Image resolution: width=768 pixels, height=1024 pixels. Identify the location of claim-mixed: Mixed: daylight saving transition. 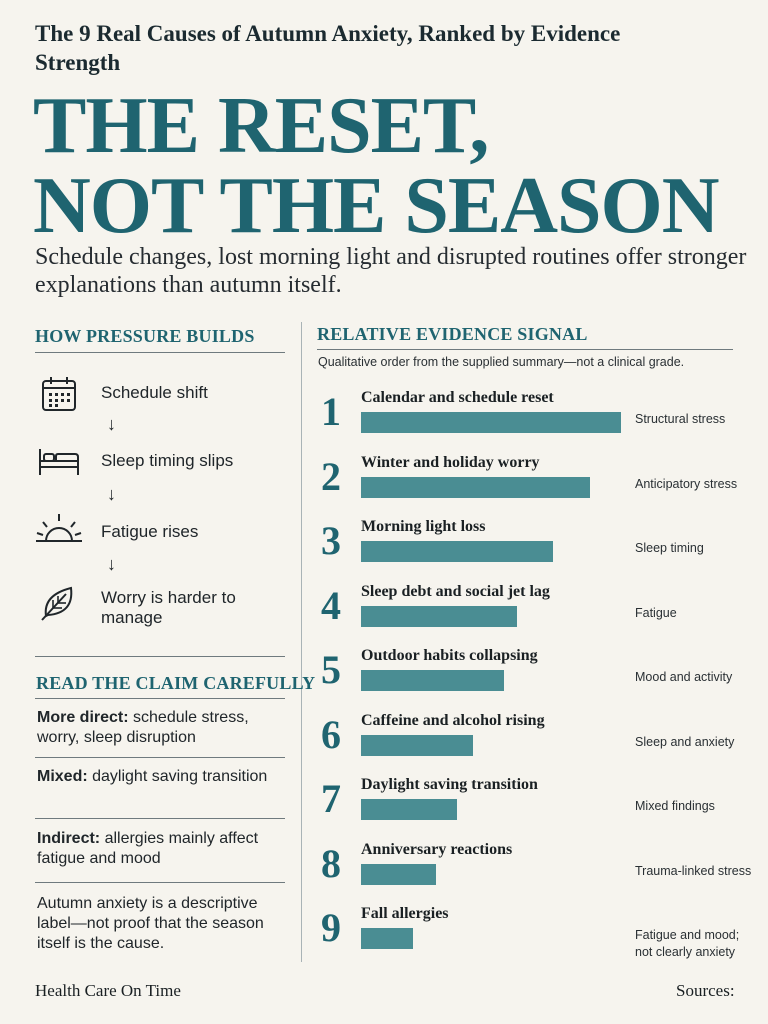
(162, 777).